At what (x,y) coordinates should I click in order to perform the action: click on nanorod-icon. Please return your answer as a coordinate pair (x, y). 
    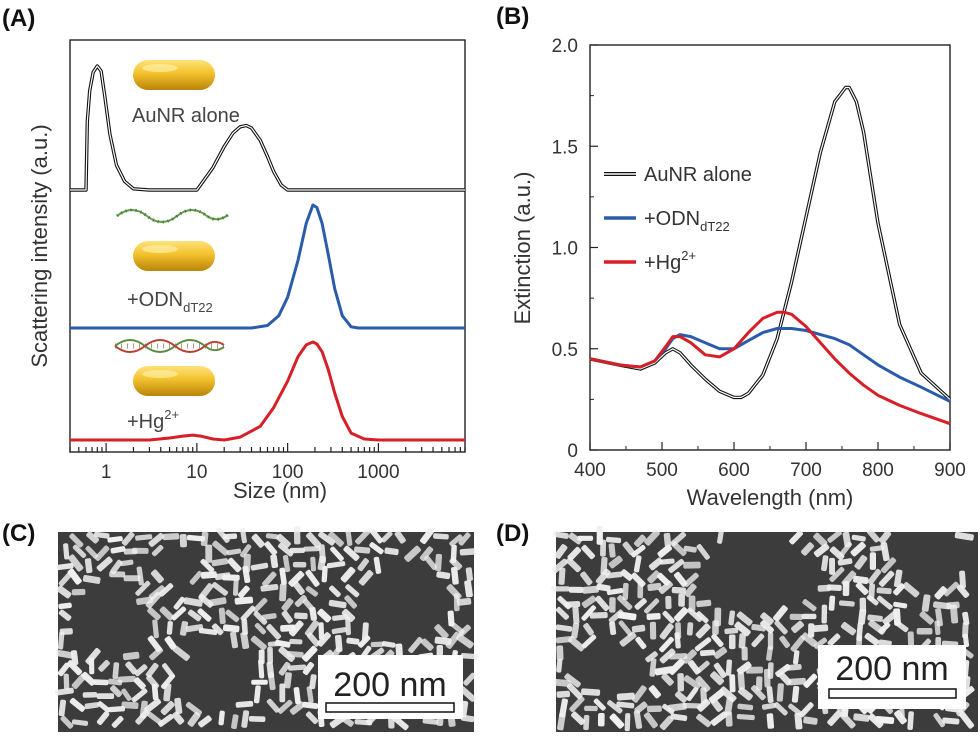
    Looking at the image, I should click on (174, 75).